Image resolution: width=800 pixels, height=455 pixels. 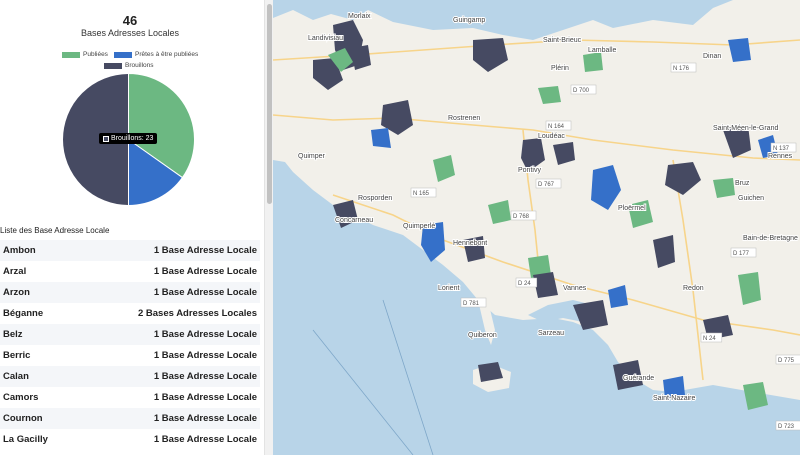 What do you see at coordinates (130, 250) in the screenshot?
I see `list-item: Ambon 1 Base Adresse Locale` at bounding box center [130, 250].